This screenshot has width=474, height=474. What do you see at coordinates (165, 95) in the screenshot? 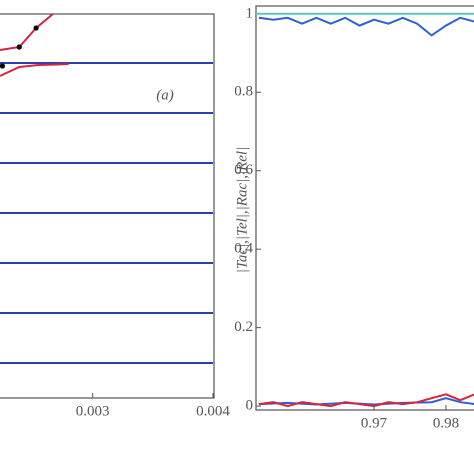
I see `annotation: (a)` at bounding box center [165, 95].